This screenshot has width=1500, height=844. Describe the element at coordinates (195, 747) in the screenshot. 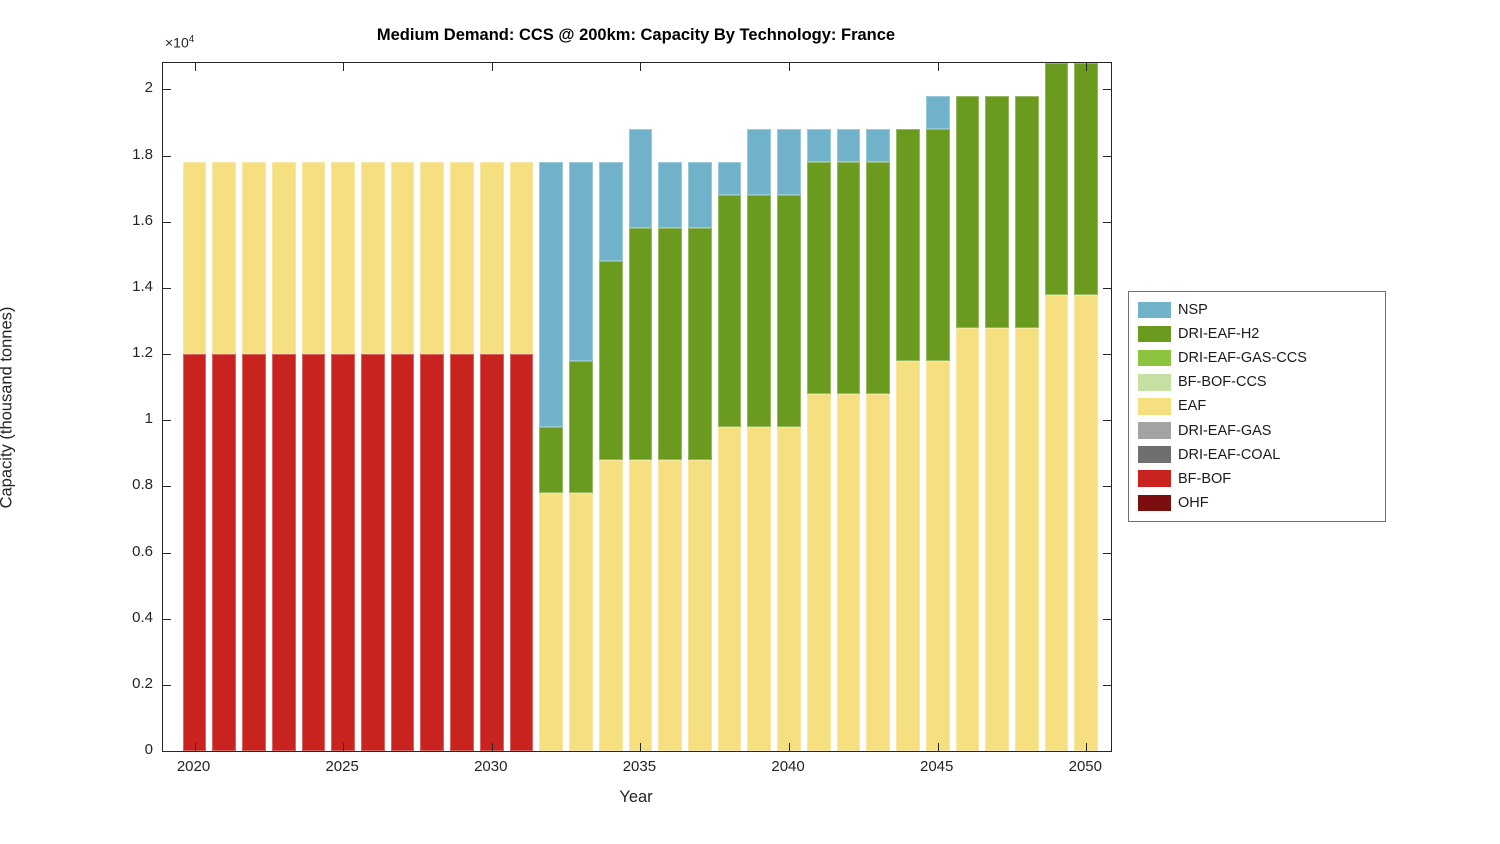

I see `x-tick-2020` at that location.